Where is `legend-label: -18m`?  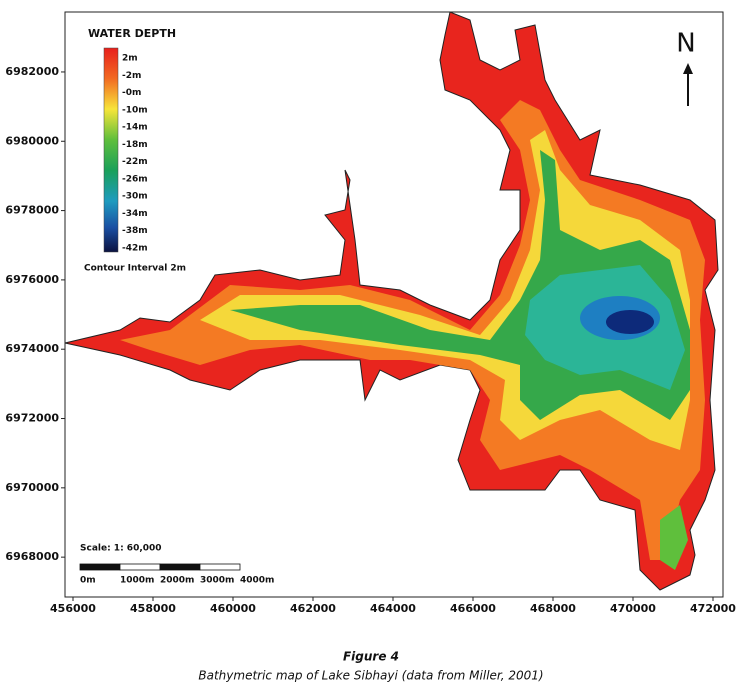 legend-label: -18m is located at coordinates (135, 145).